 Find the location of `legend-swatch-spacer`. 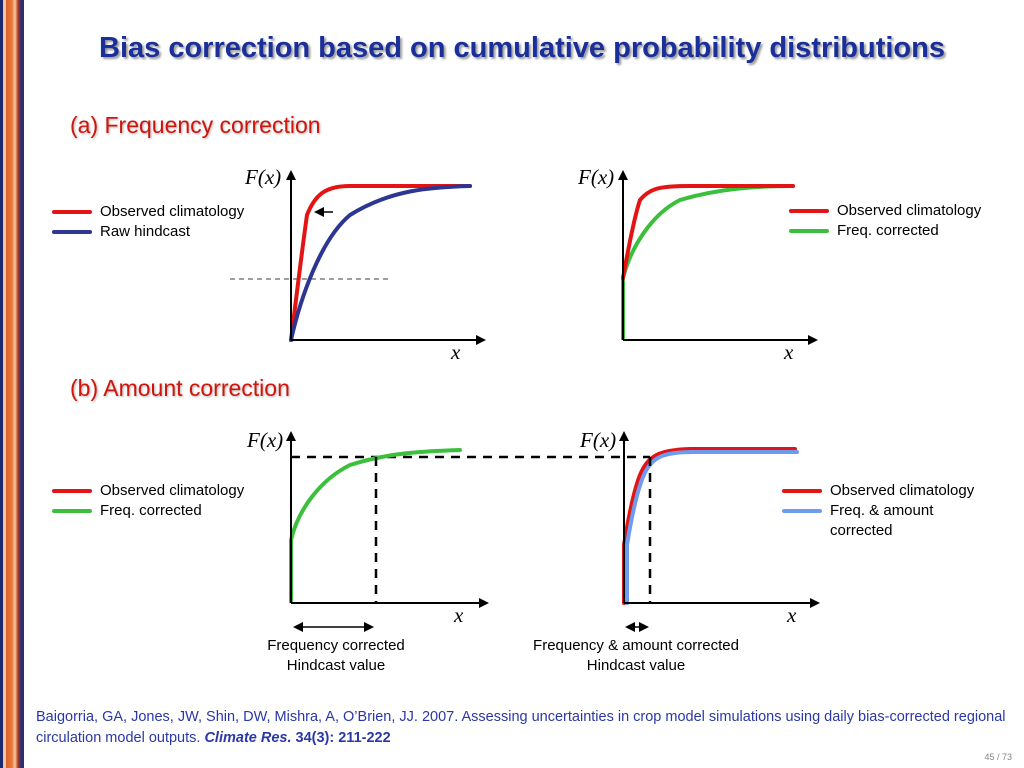

legend-swatch-spacer is located at coordinates (802, 531).